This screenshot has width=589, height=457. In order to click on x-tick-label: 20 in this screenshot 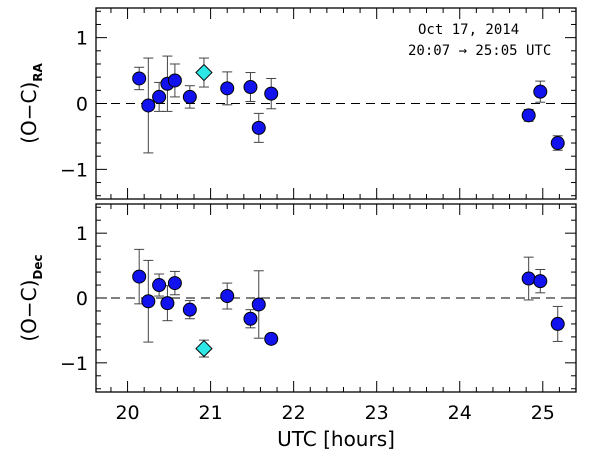, I will do `click(127, 413)`.